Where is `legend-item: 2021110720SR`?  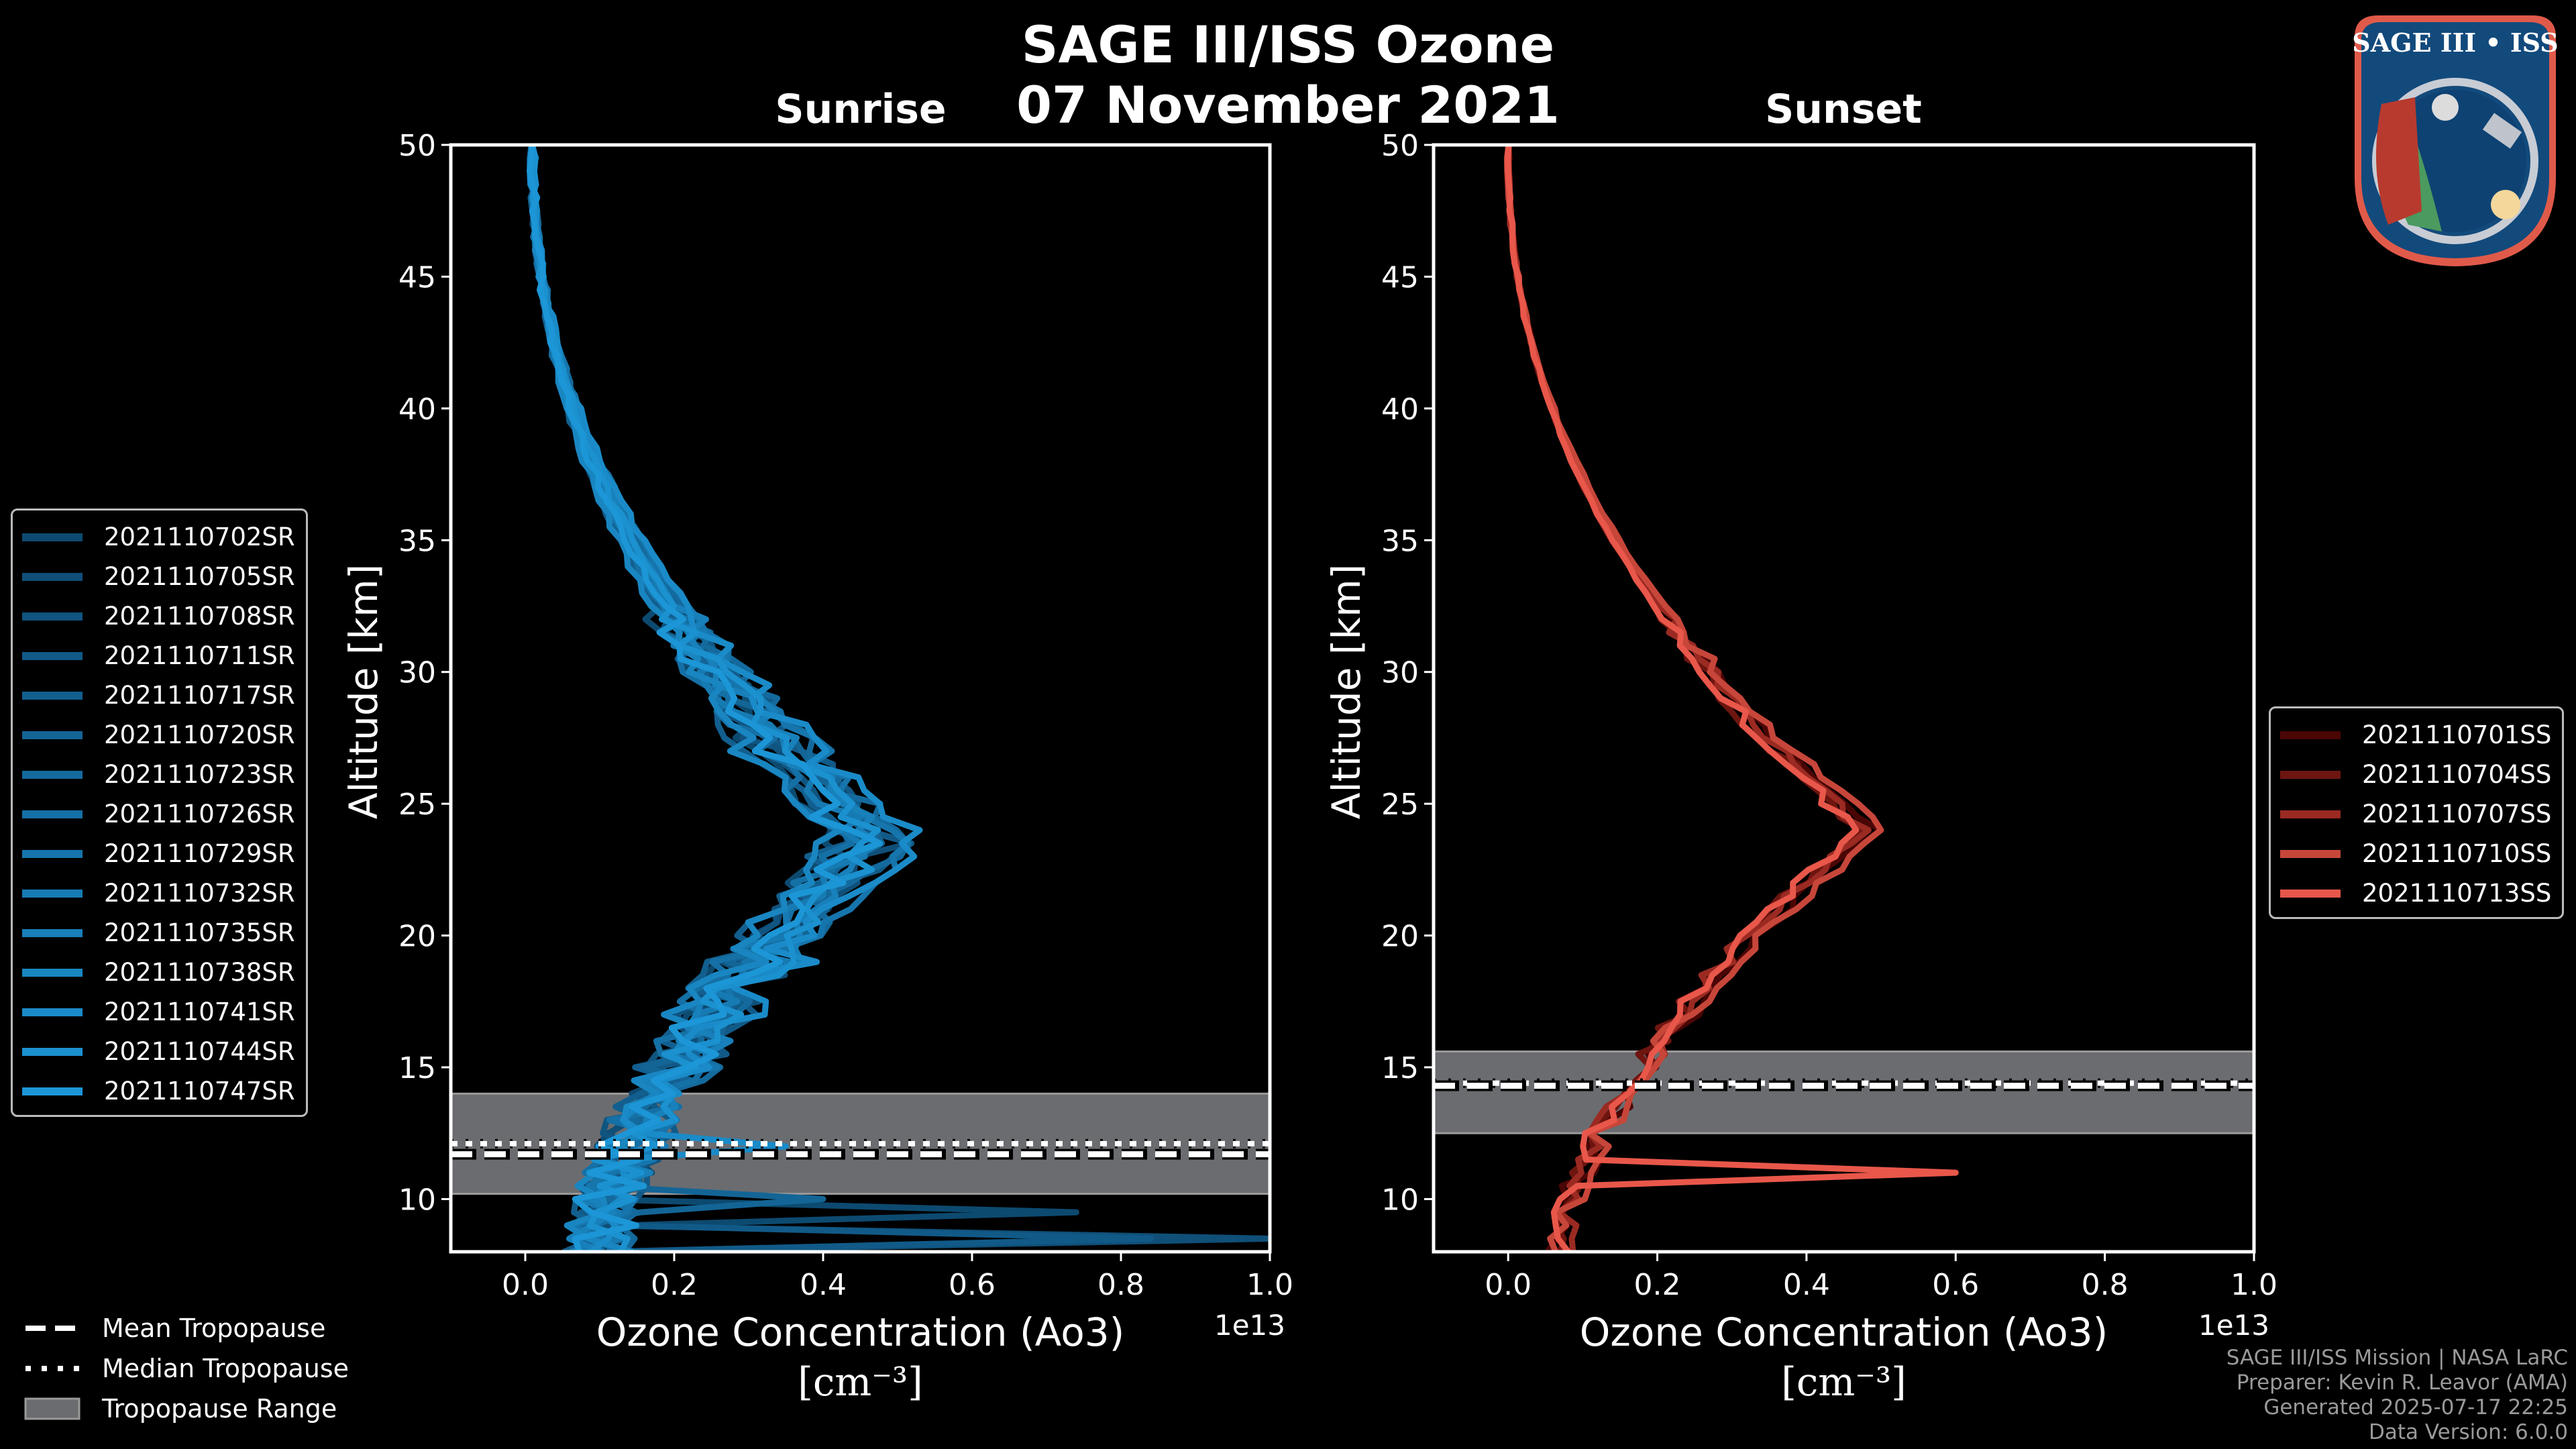 legend-item: 2021110720SR is located at coordinates (158, 735).